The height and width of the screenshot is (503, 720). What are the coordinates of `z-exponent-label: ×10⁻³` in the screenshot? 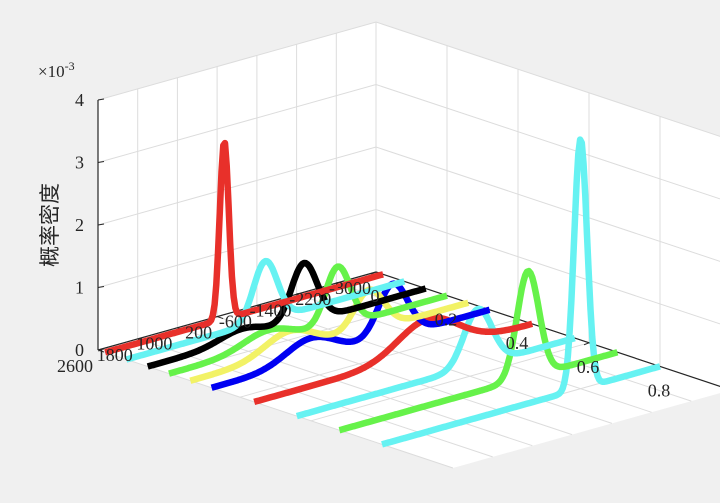 It's located at (56, 70).